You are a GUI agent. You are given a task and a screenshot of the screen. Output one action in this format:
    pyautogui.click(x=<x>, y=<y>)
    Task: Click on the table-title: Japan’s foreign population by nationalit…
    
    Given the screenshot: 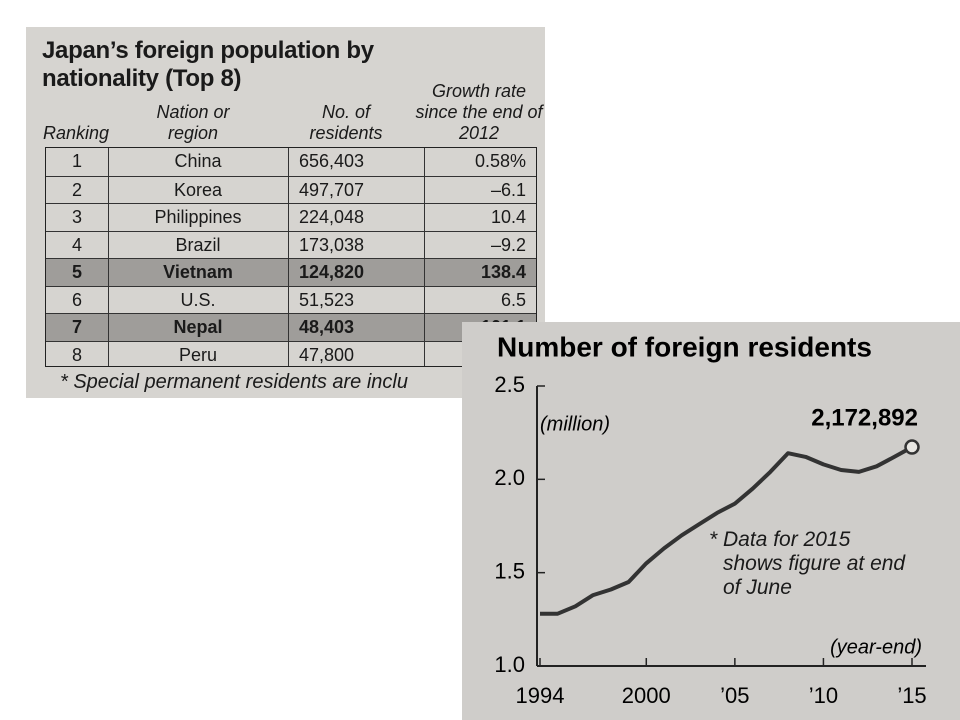 What is the action you would take?
    pyautogui.click(x=208, y=64)
    